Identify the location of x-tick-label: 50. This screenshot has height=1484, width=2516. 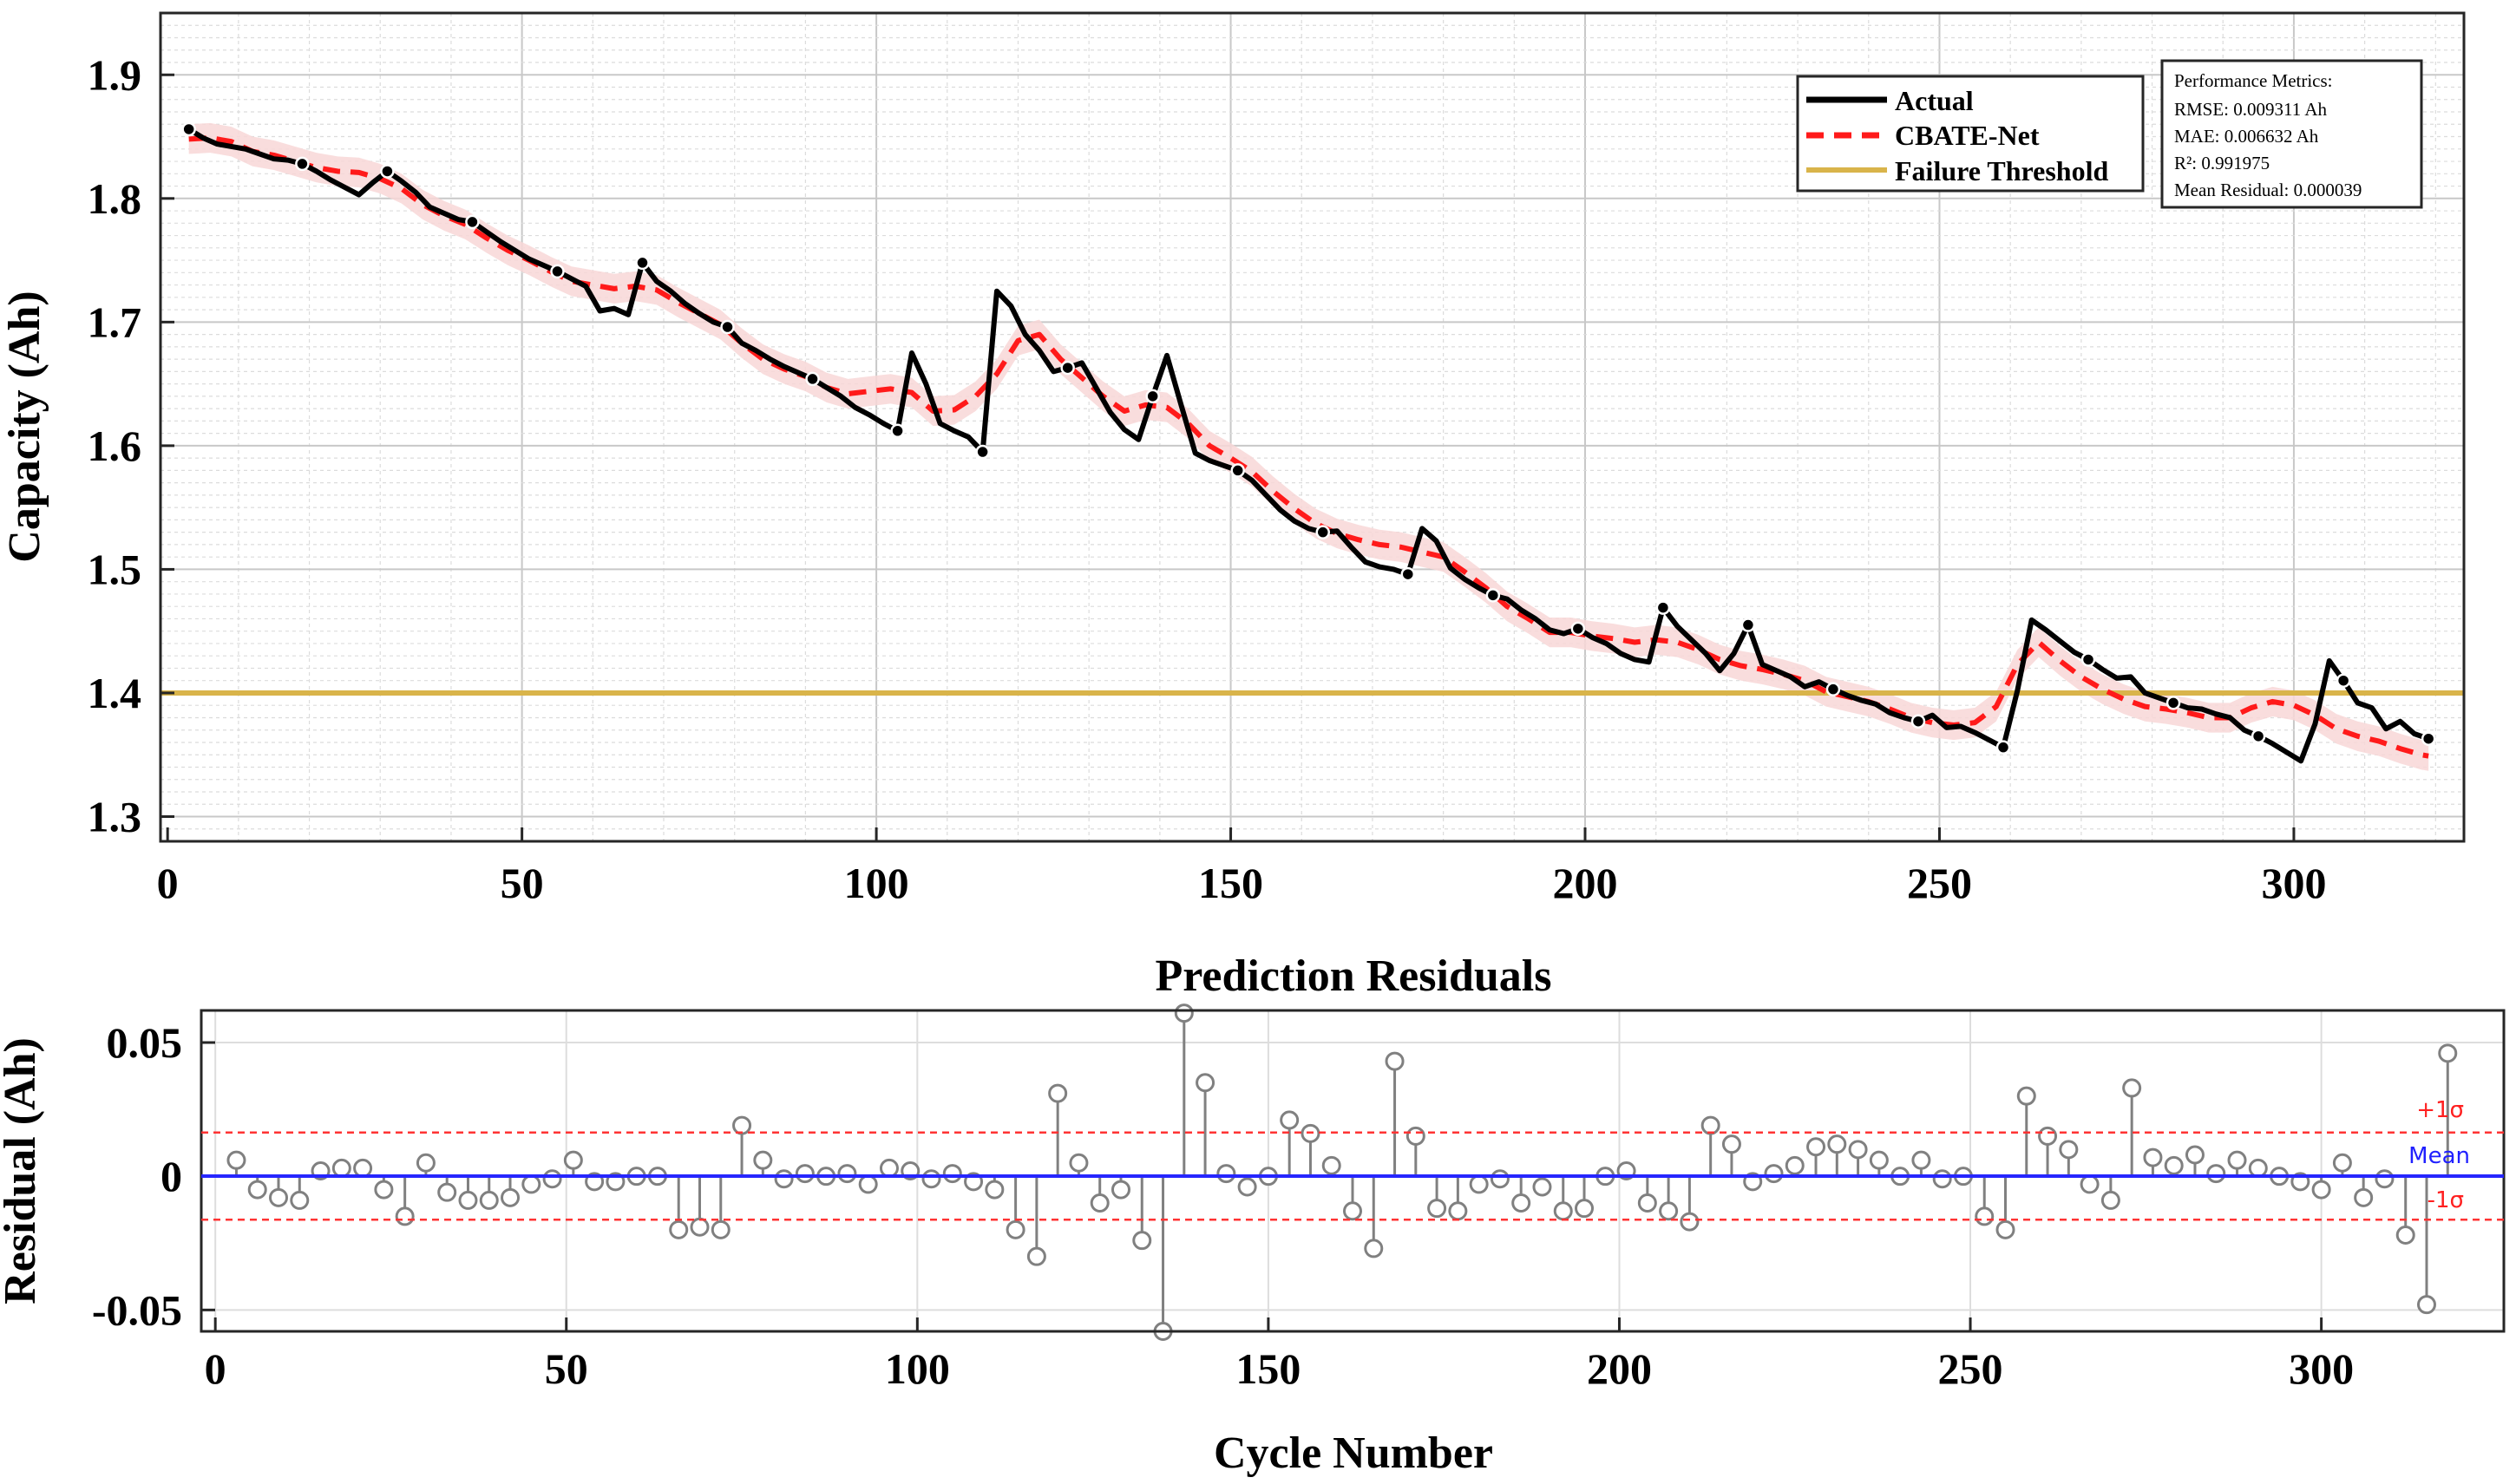
(522, 883).